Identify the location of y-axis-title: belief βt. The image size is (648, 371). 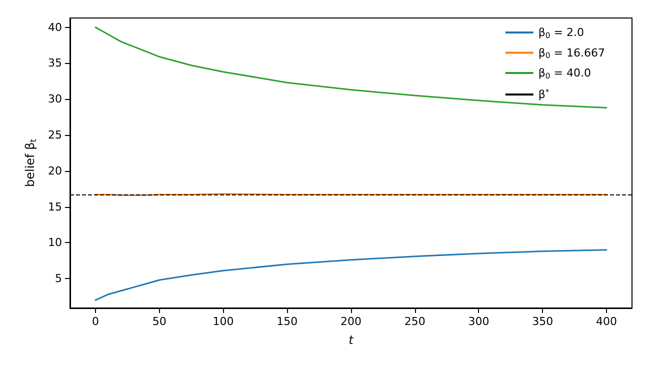
(30, 163).